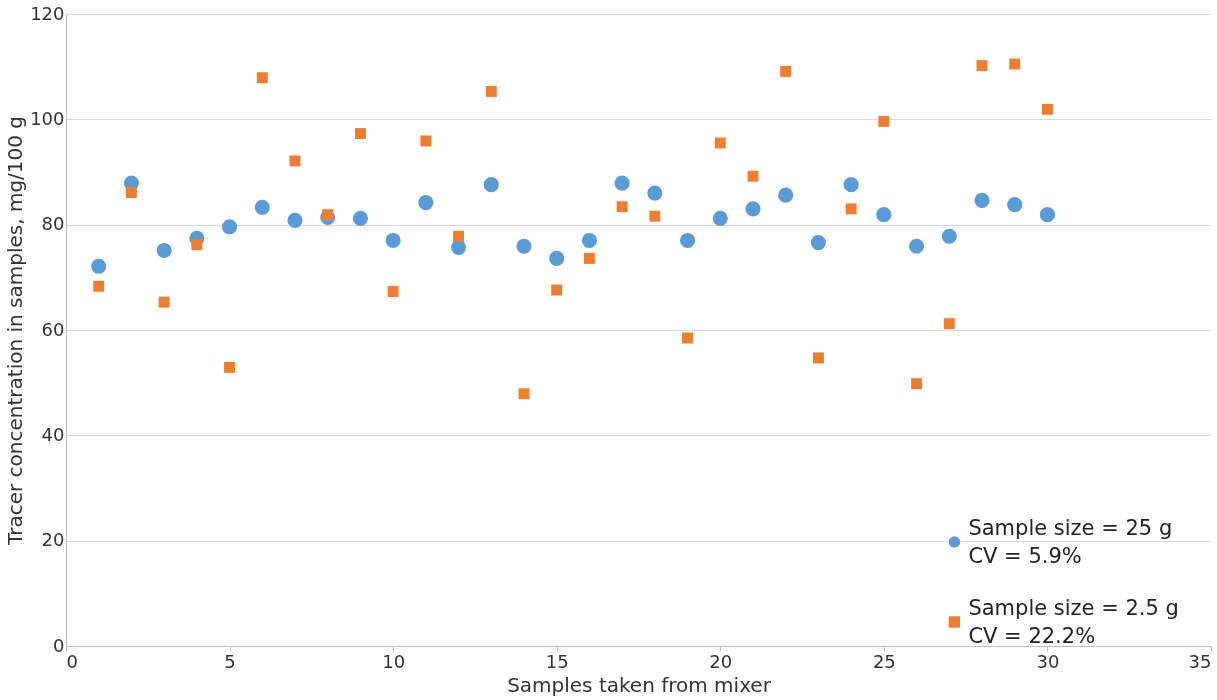  Describe the element at coordinates (230, 661) in the screenshot. I see `x-tick-label: 5` at that location.